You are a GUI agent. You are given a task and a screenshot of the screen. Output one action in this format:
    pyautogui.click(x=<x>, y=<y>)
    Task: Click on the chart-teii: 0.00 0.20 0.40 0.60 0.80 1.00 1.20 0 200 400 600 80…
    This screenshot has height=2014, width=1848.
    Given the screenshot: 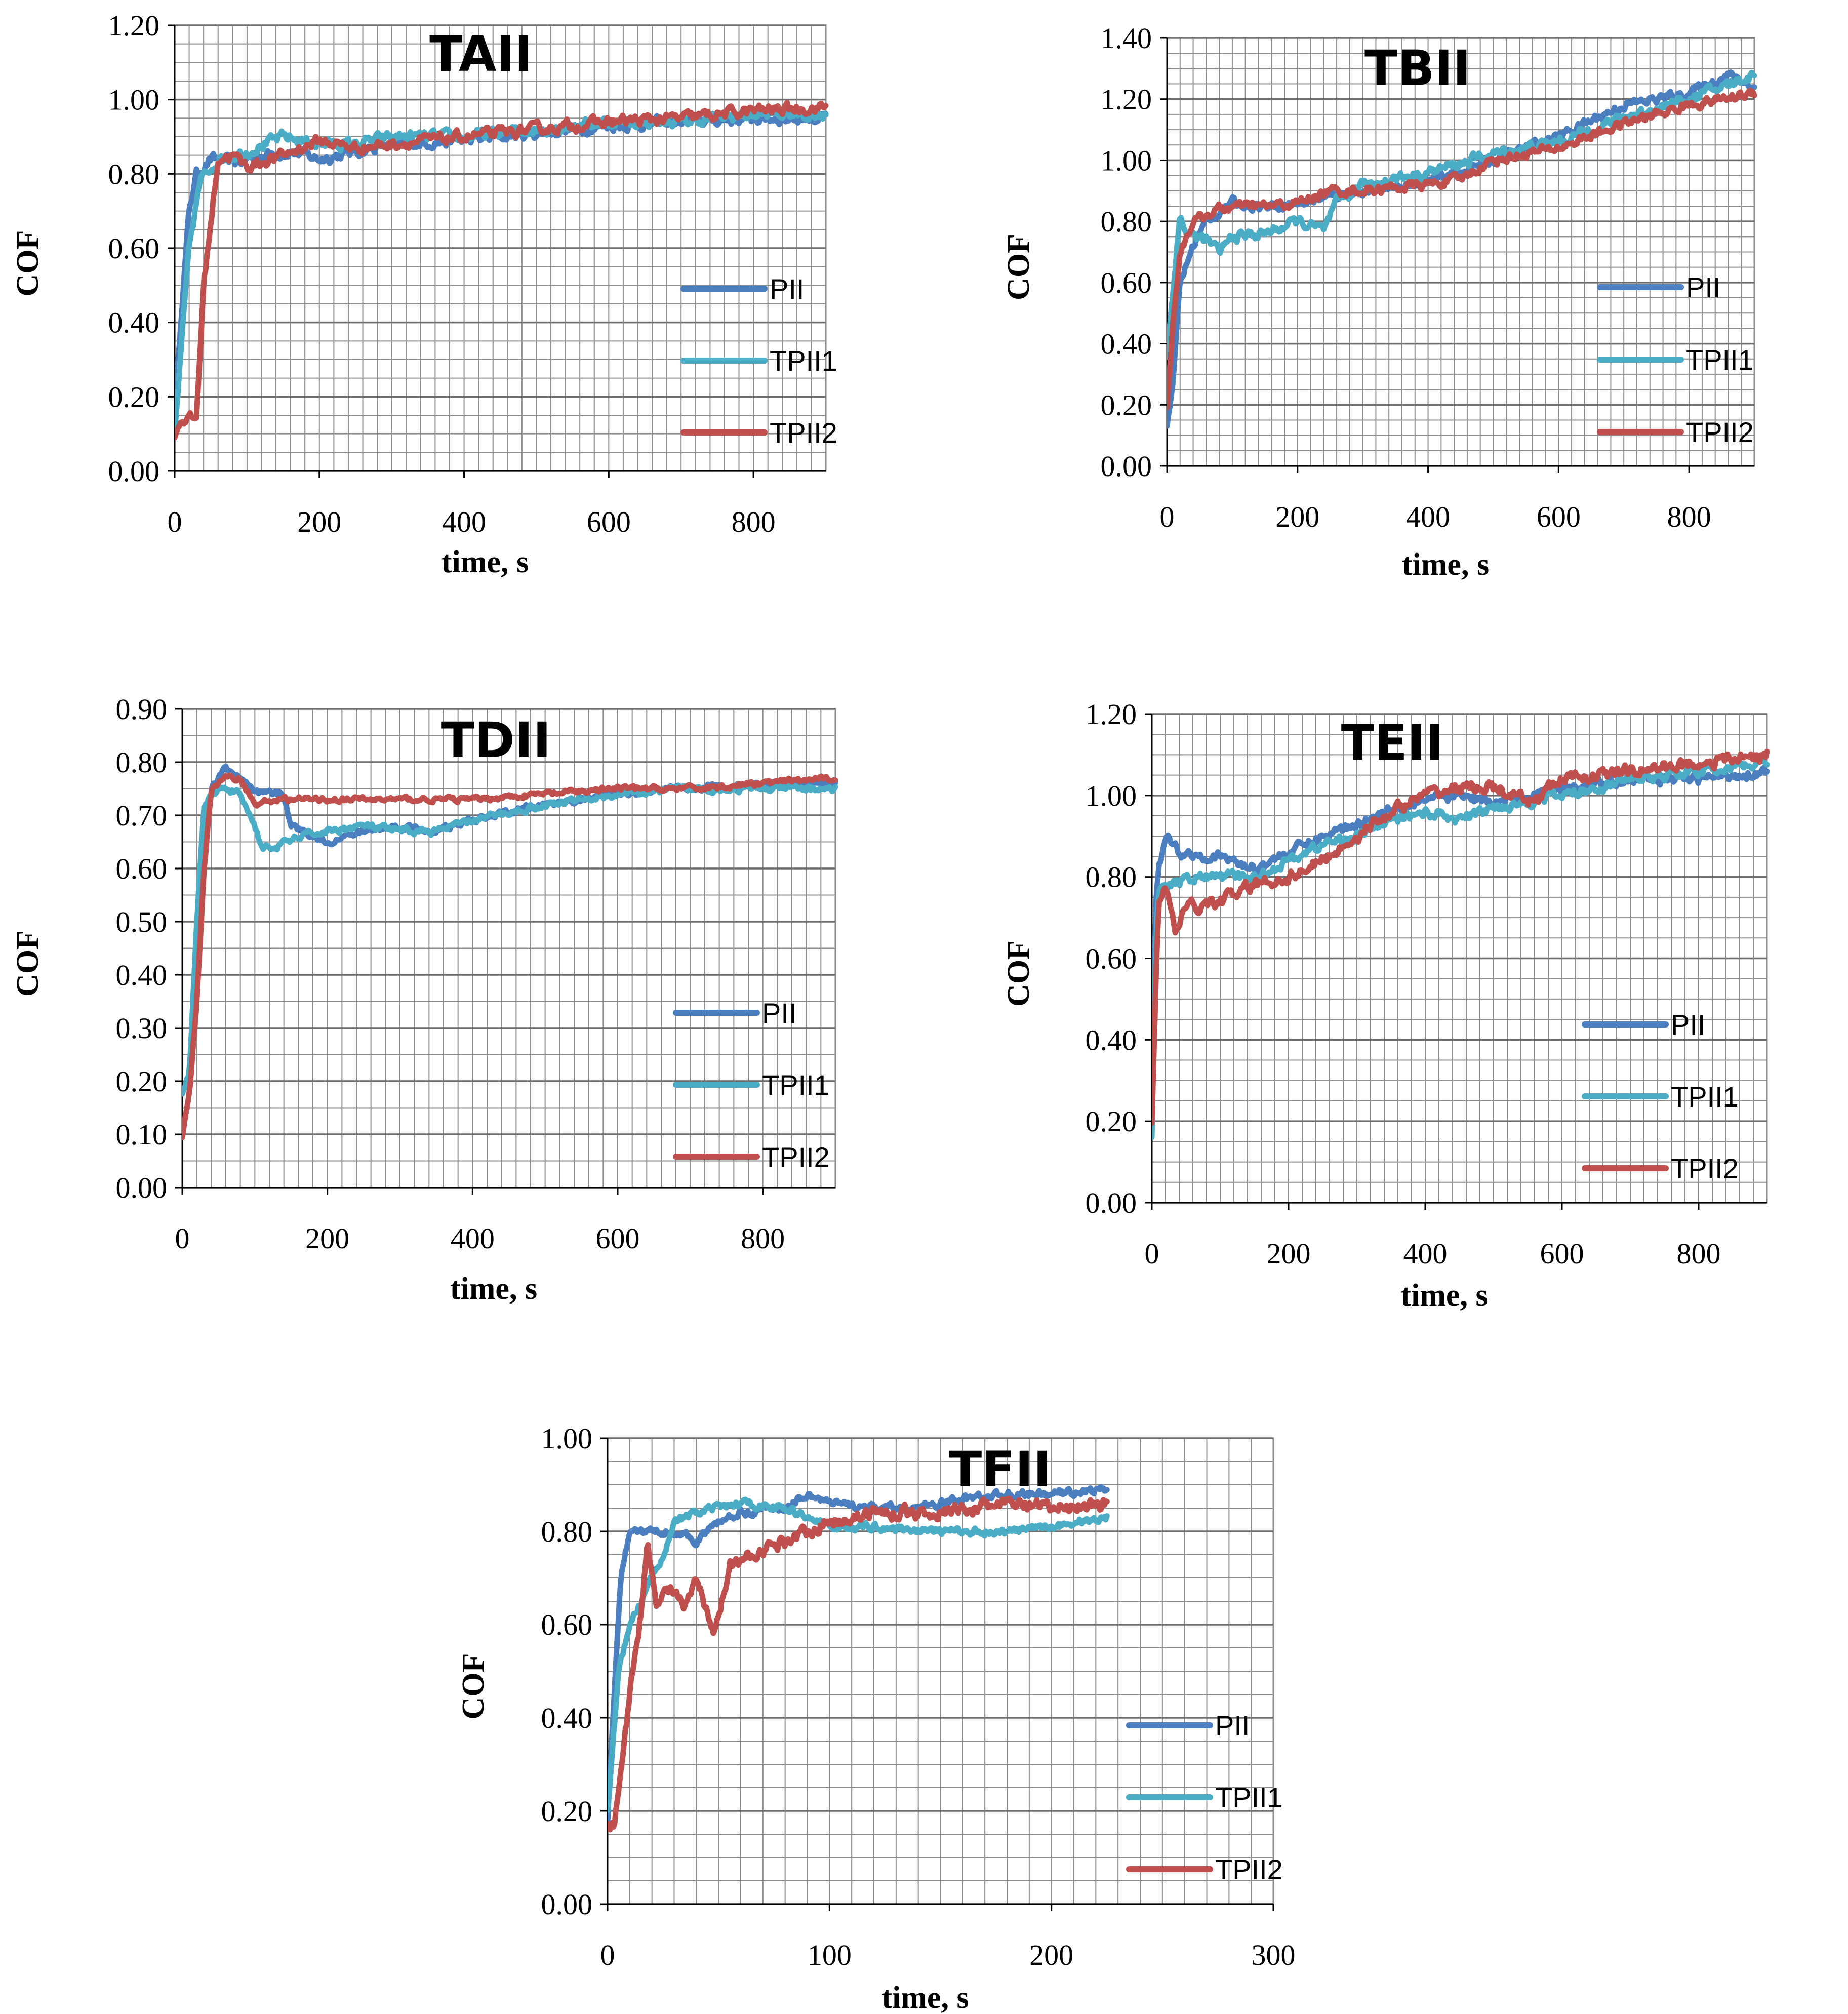 What is the action you would take?
    pyautogui.click(x=1385, y=1006)
    